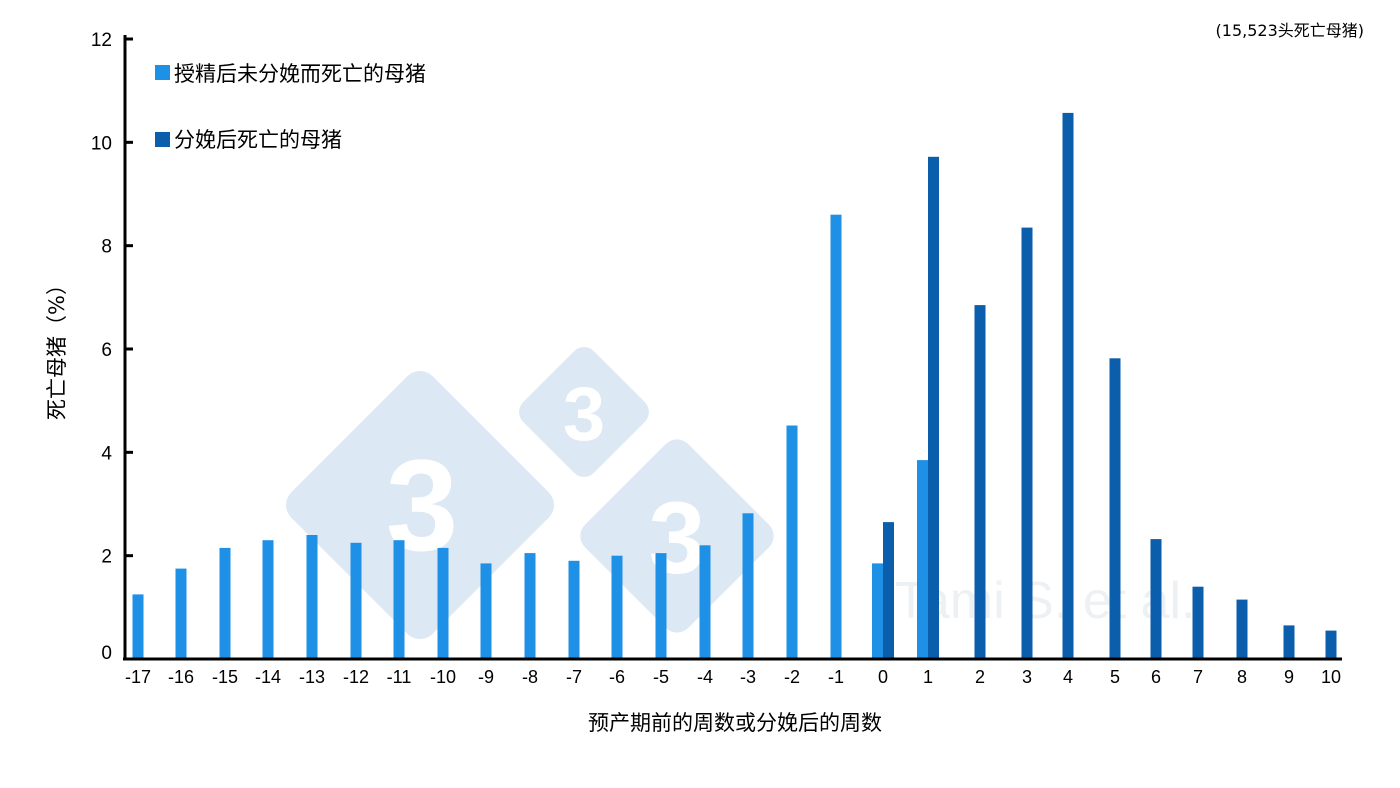 The width and height of the screenshot is (1400, 788). What do you see at coordinates (138, 626) in the screenshot?
I see `bar-series-a-week--17` at bounding box center [138, 626].